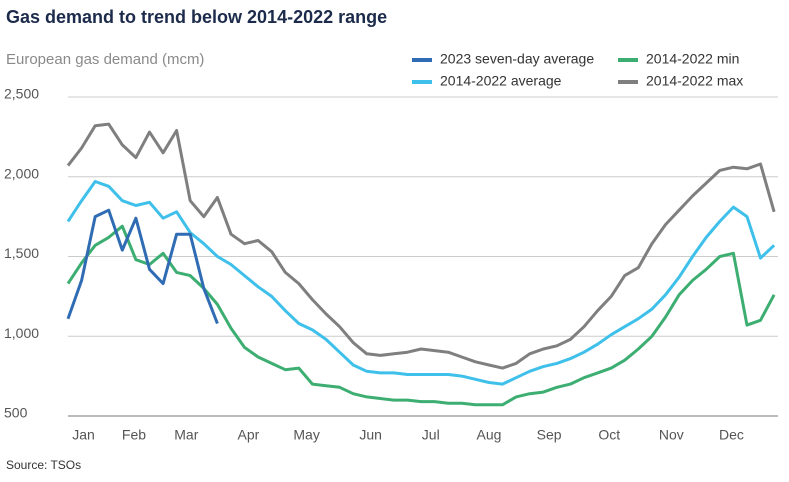 Image resolution: width=789 pixels, height=482 pixels. I want to click on x-tick-label: Nov, so click(671, 435).